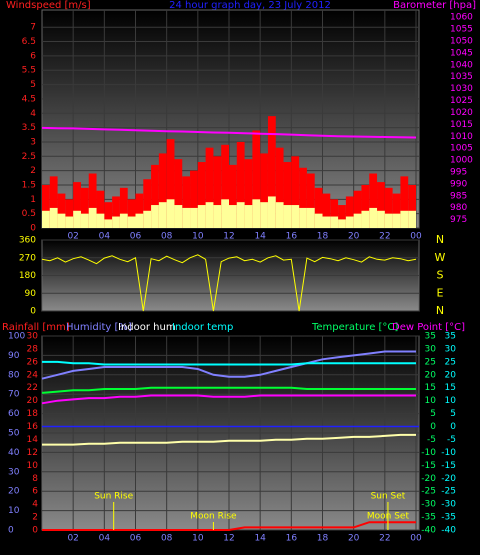 This screenshot has width=480, height=555. I want to click on y-tick-label: 7, so click(33, 28).